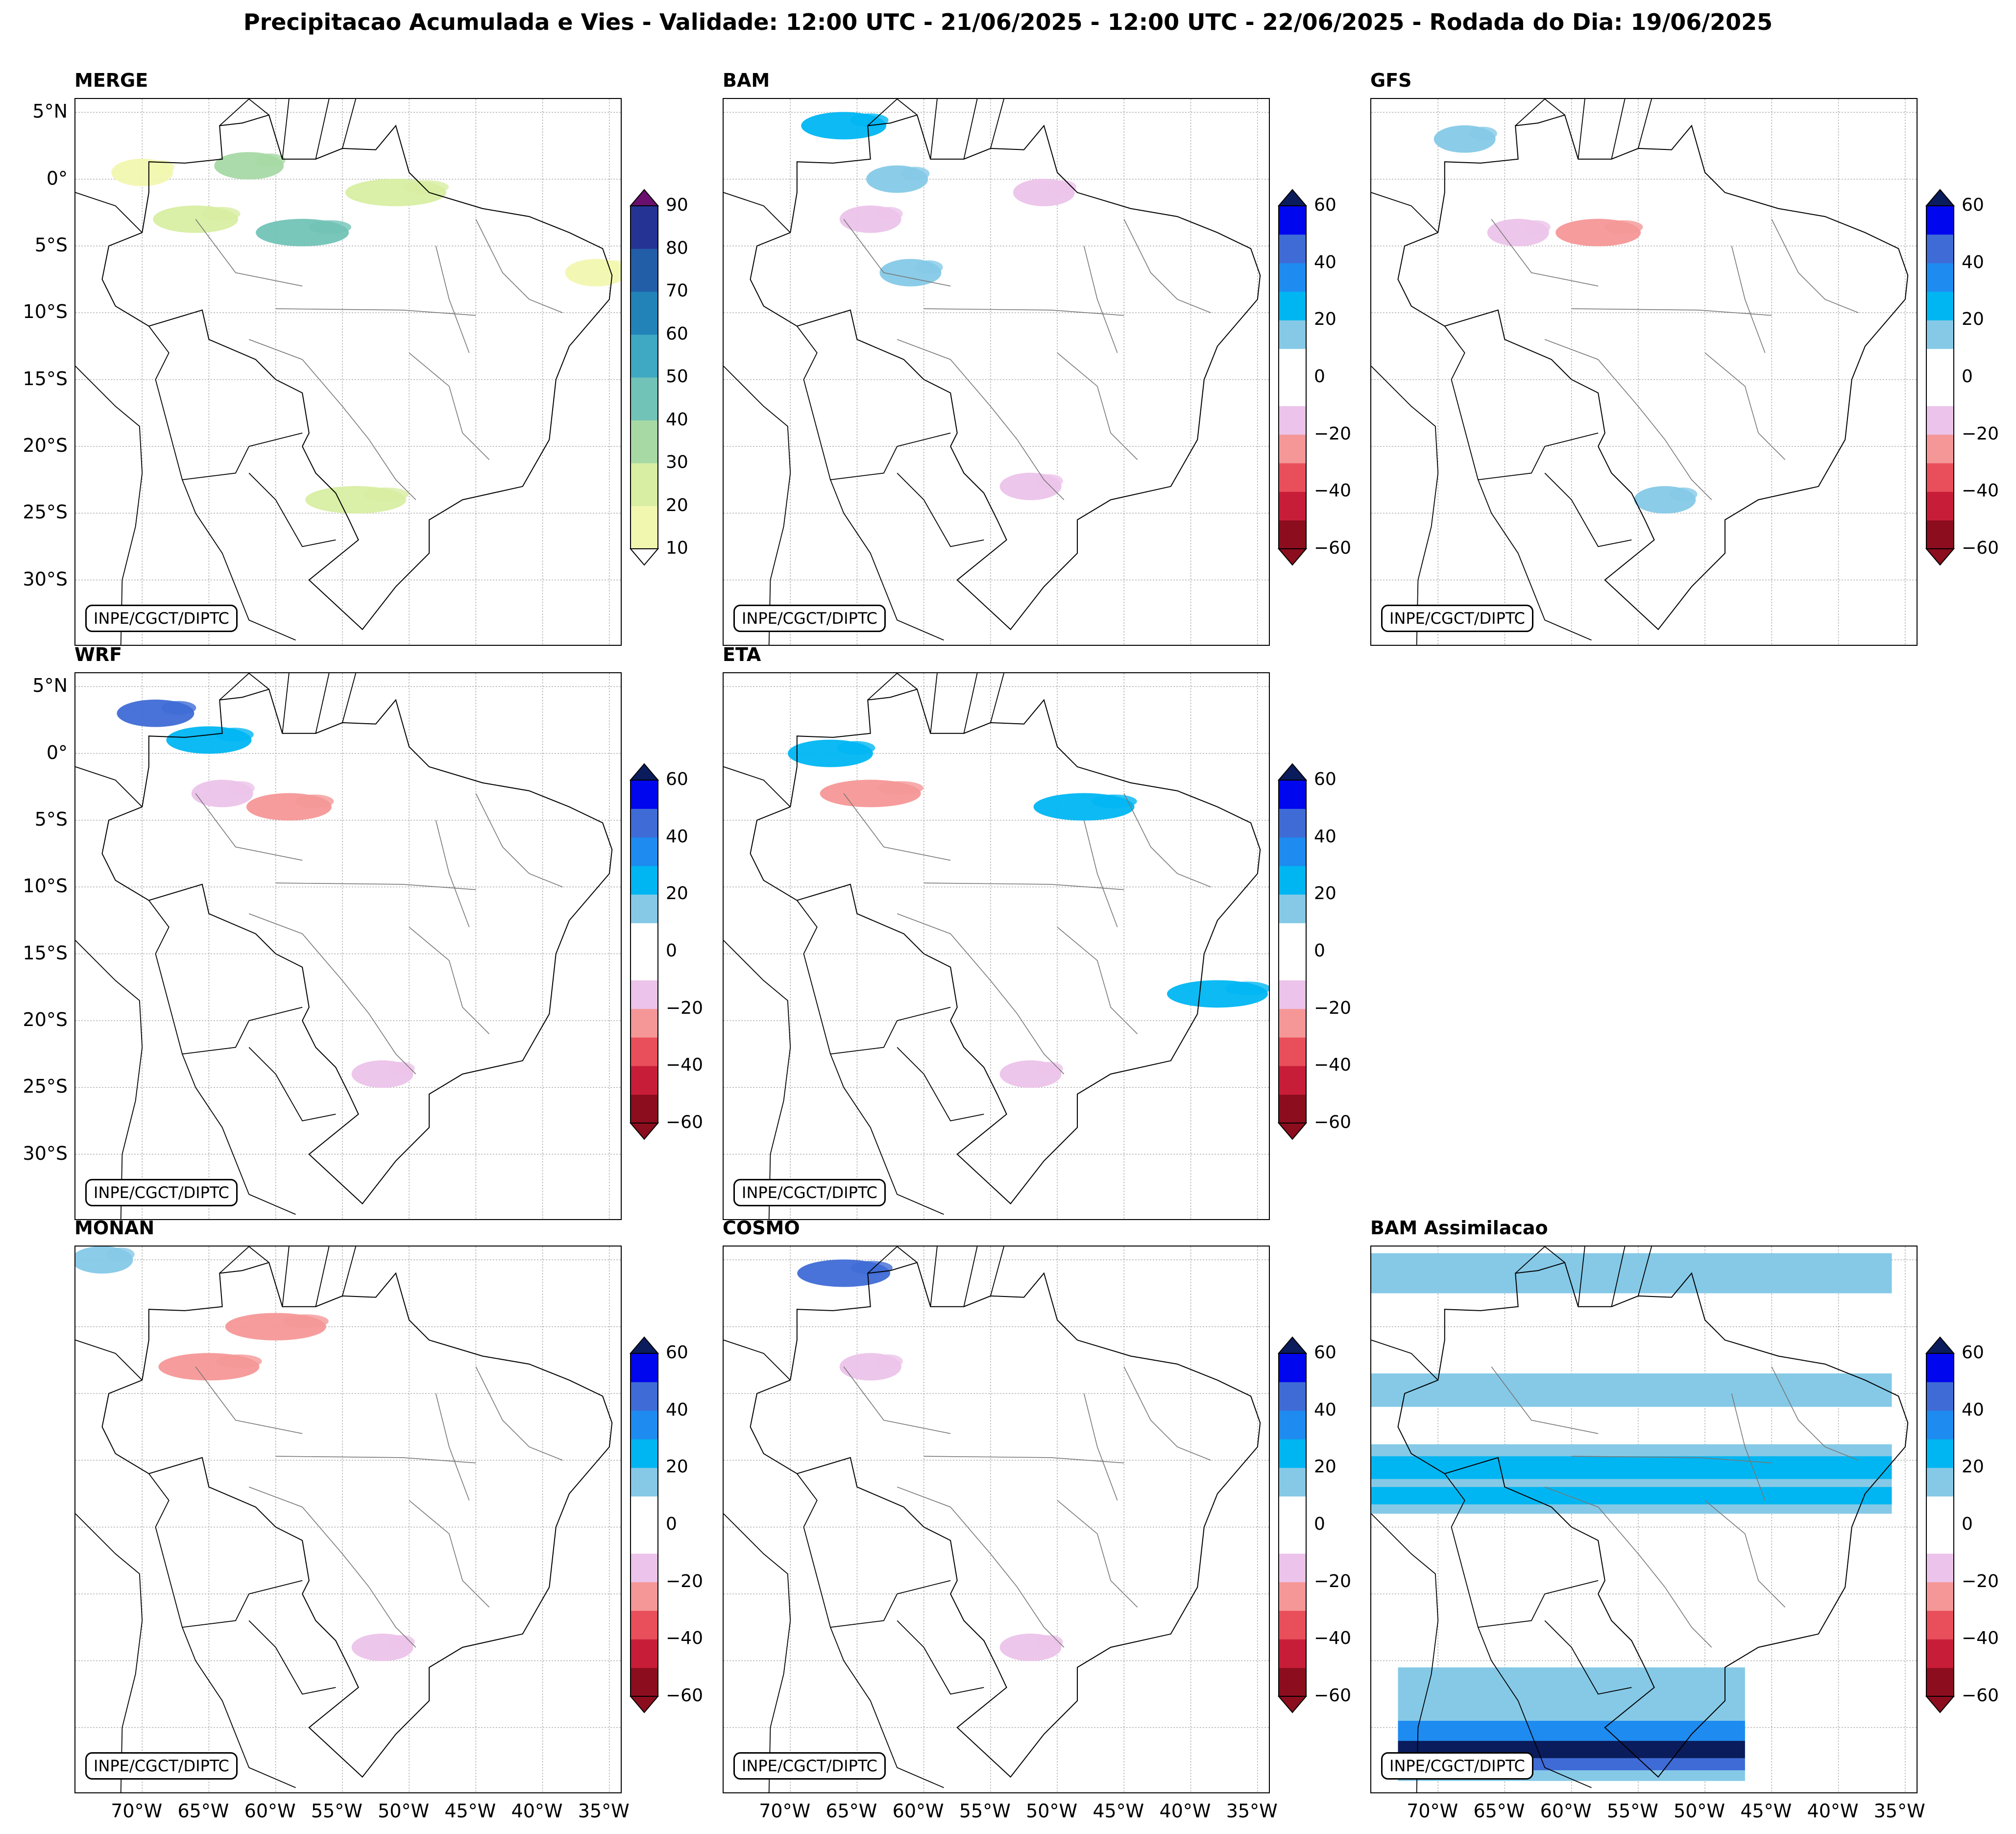 Image resolution: width=2016 pixels, height=1834 pixels. Describe the element at coordinates (1940, 557) in the screenshot. I see `colorbar-extend-min` at that location.